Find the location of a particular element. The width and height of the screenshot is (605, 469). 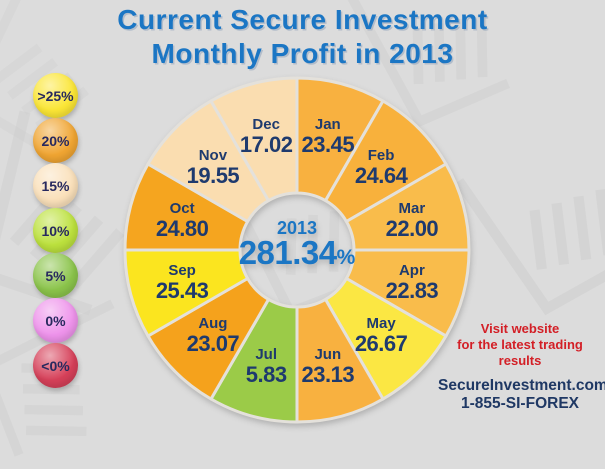

segment-month-sep: Sep is located at coordinates (182, 270).